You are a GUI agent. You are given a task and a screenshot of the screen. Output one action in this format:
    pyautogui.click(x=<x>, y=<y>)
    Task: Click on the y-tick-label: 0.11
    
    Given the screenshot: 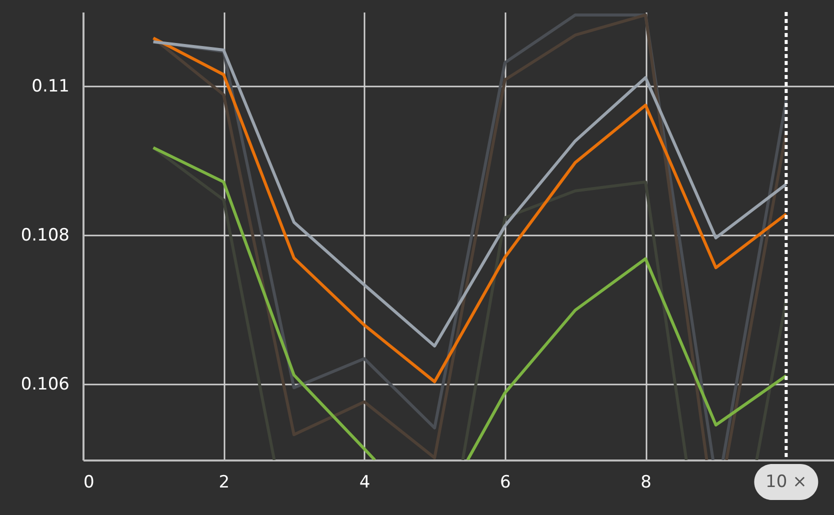 What is the action you would take?
    pyautogui.click(x=51, y=86)
    